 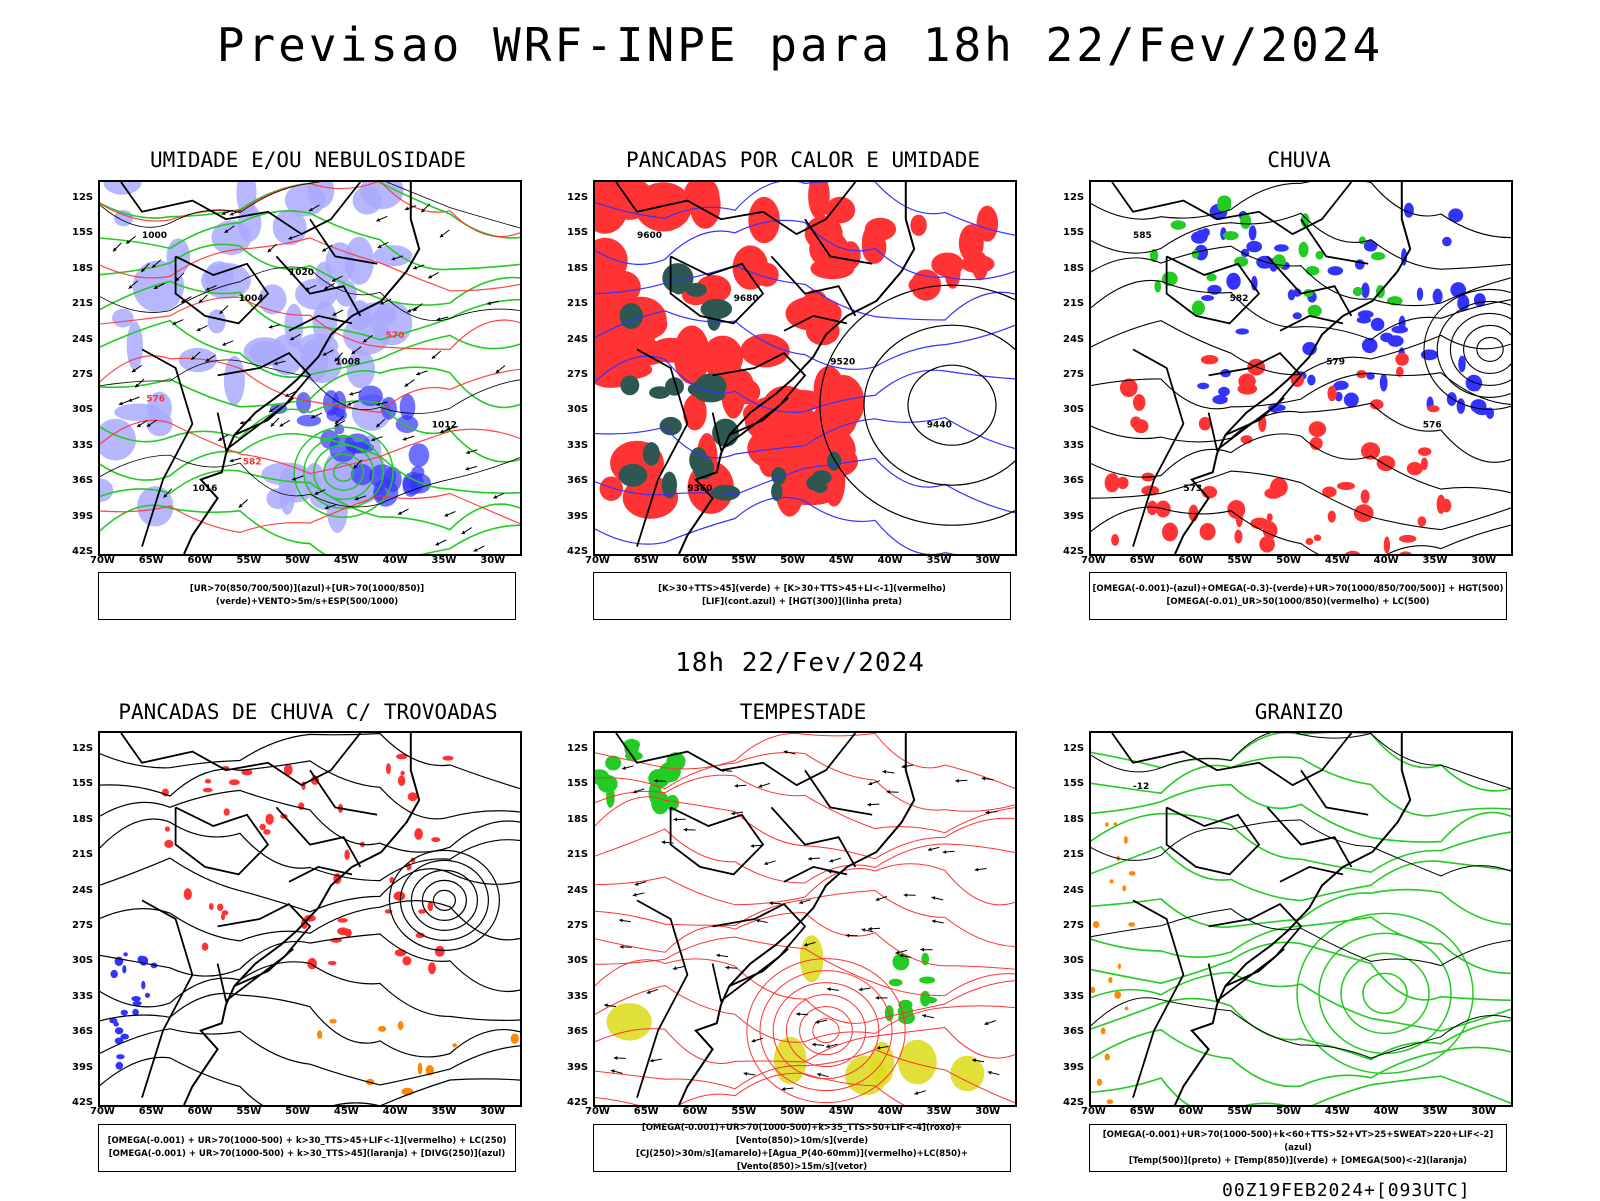 I want to click on longitude-label: 40W, so click(x=890, y=560).